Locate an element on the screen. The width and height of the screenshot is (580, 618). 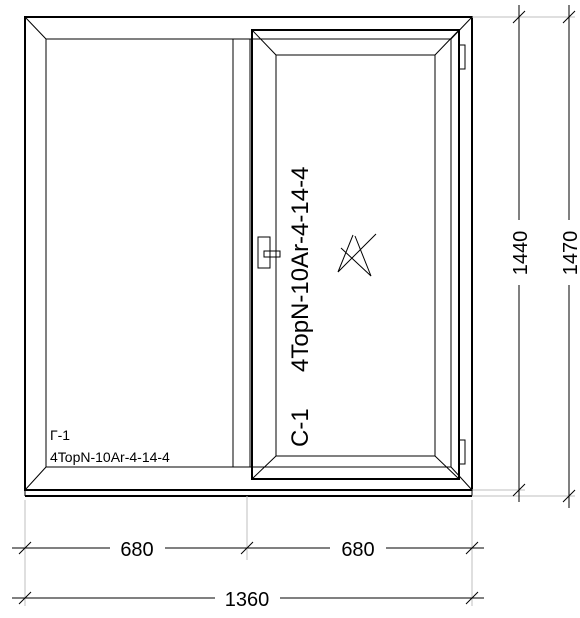
right-width-dimension: 680 is located at coordinates (357, 550).